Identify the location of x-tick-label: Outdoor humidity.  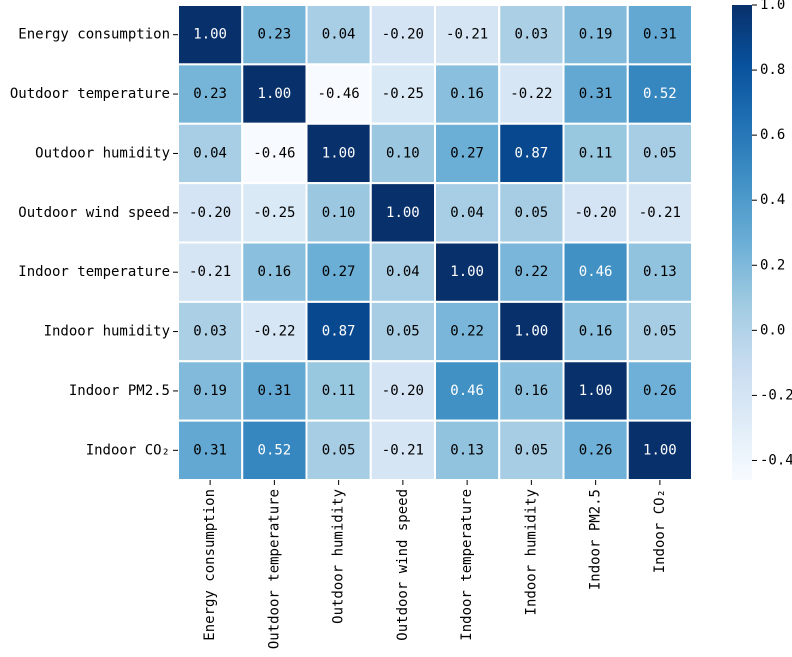
(339, 556).